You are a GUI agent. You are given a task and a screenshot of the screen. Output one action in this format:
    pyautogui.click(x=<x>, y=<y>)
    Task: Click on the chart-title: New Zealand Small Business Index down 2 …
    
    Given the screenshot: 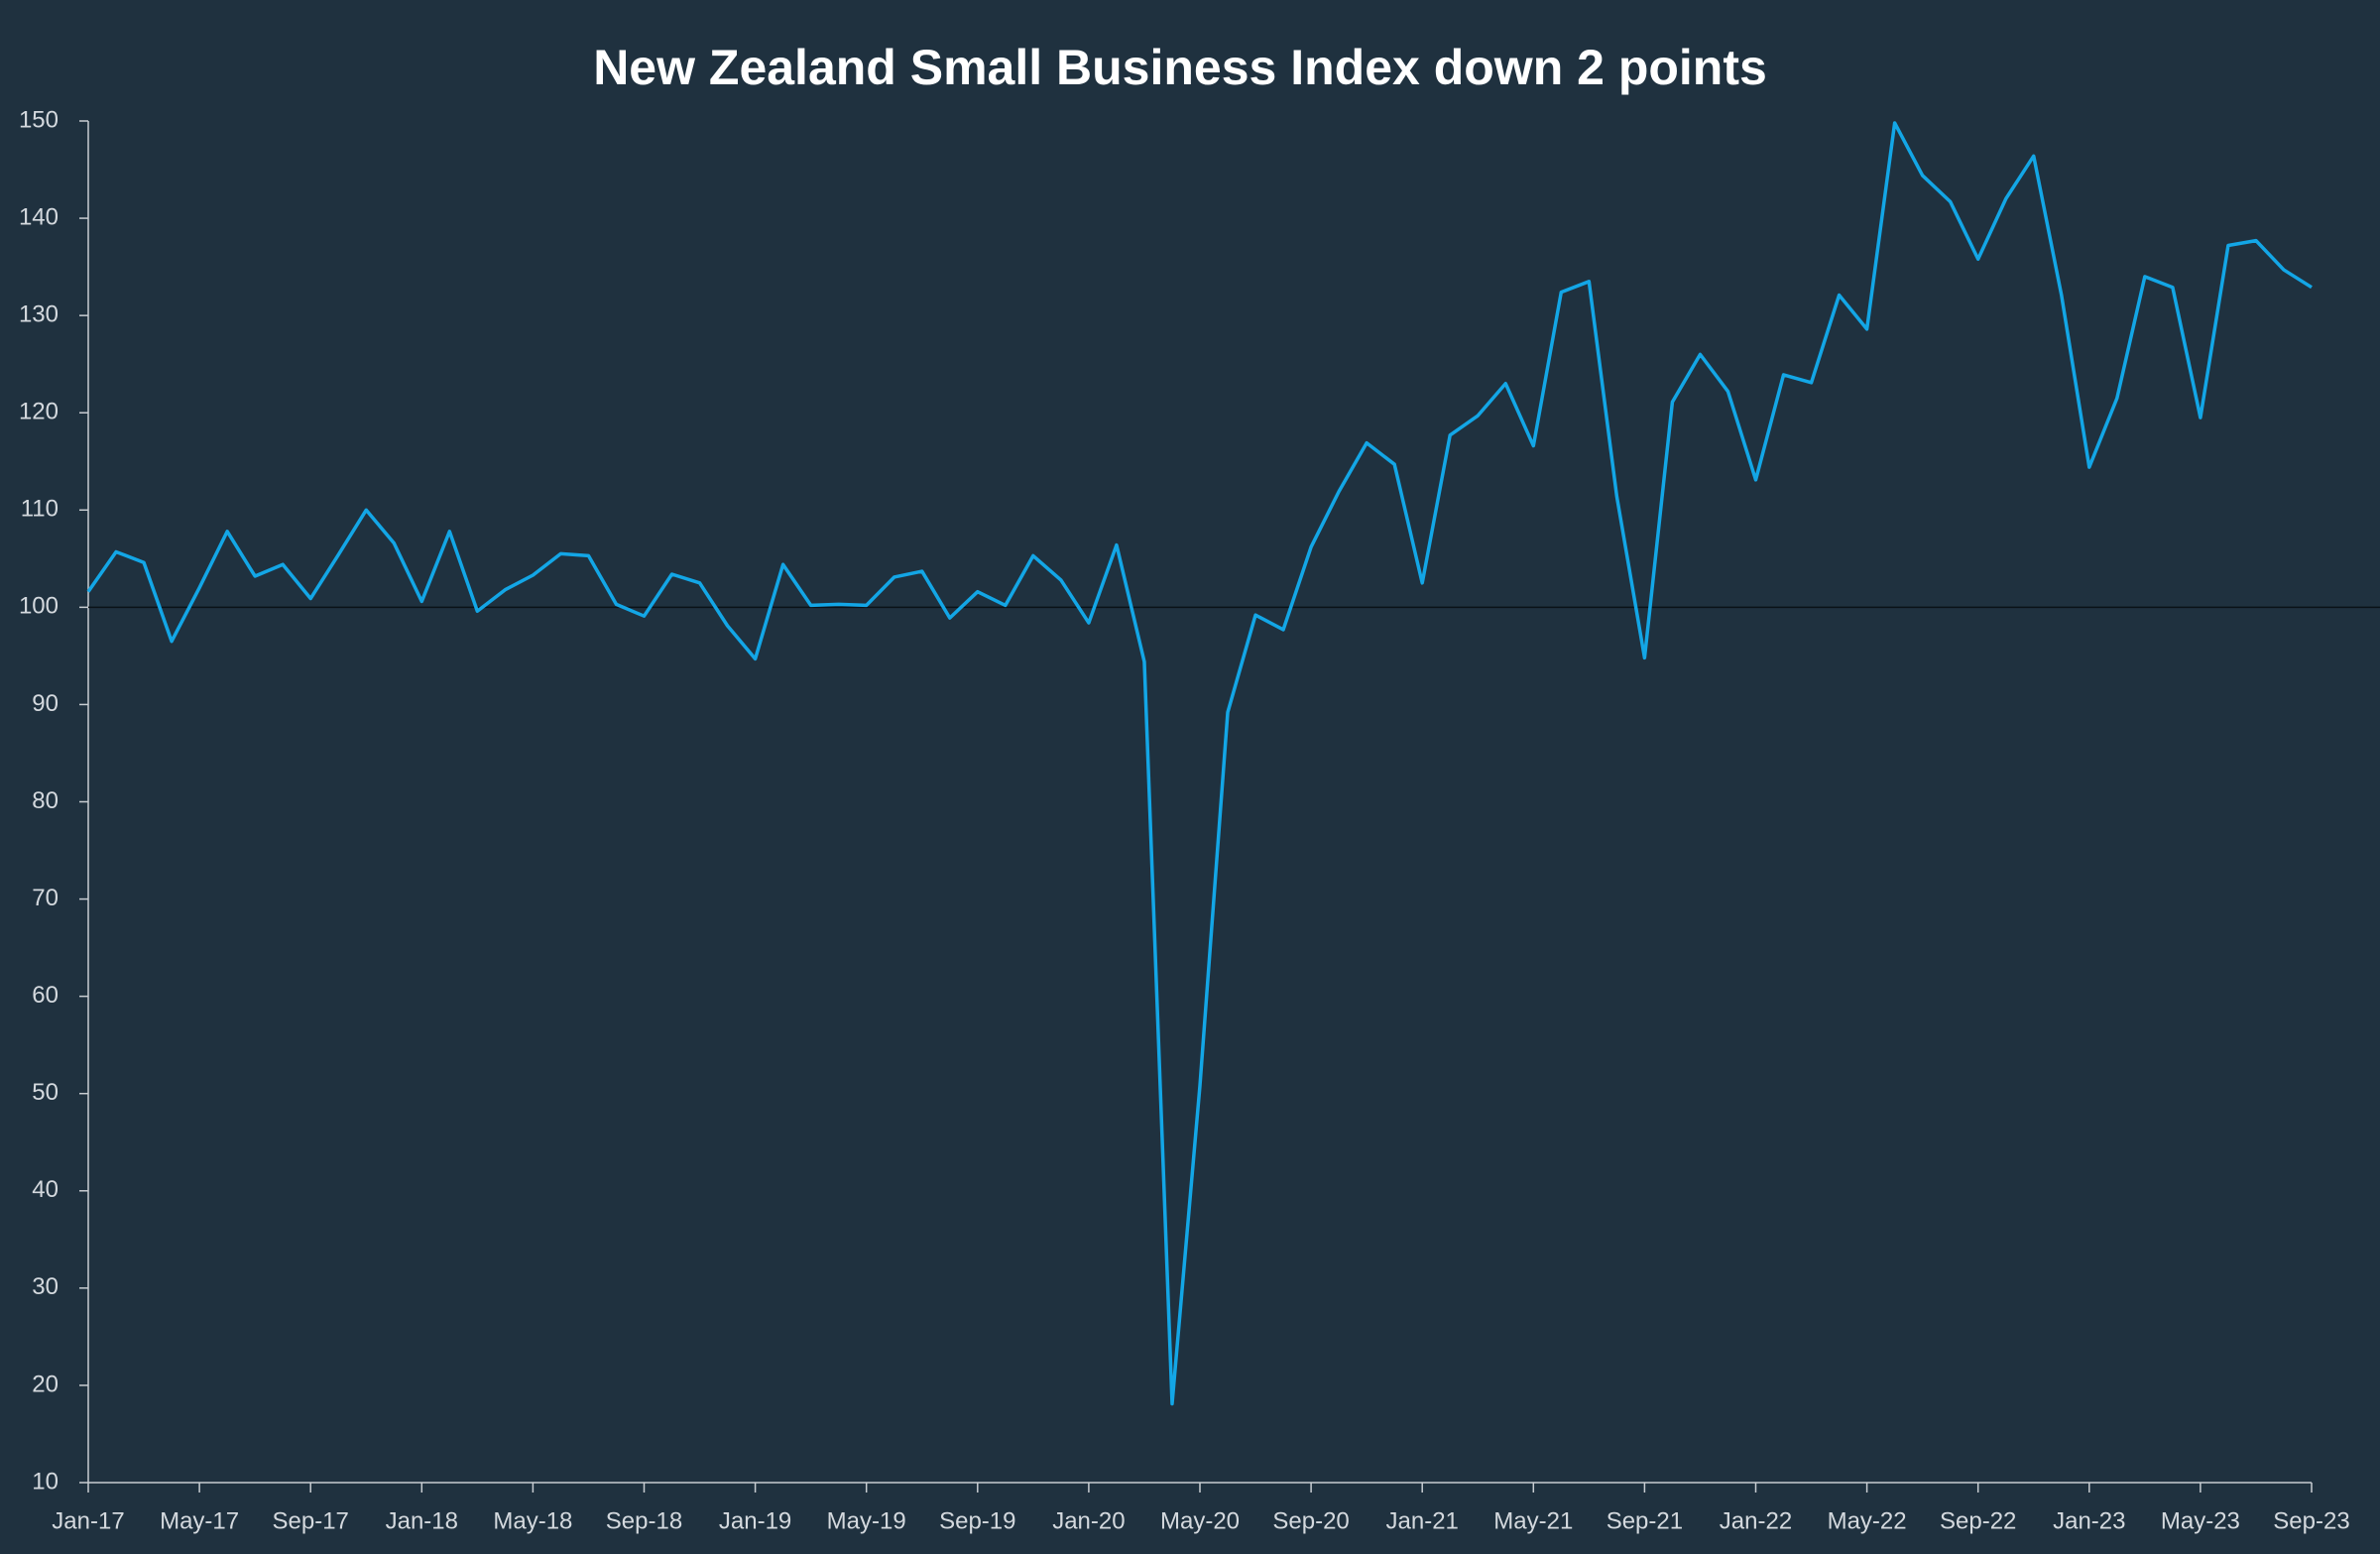 What is the action you would take?
    pyautogui.click(x=1180, y=67)
    